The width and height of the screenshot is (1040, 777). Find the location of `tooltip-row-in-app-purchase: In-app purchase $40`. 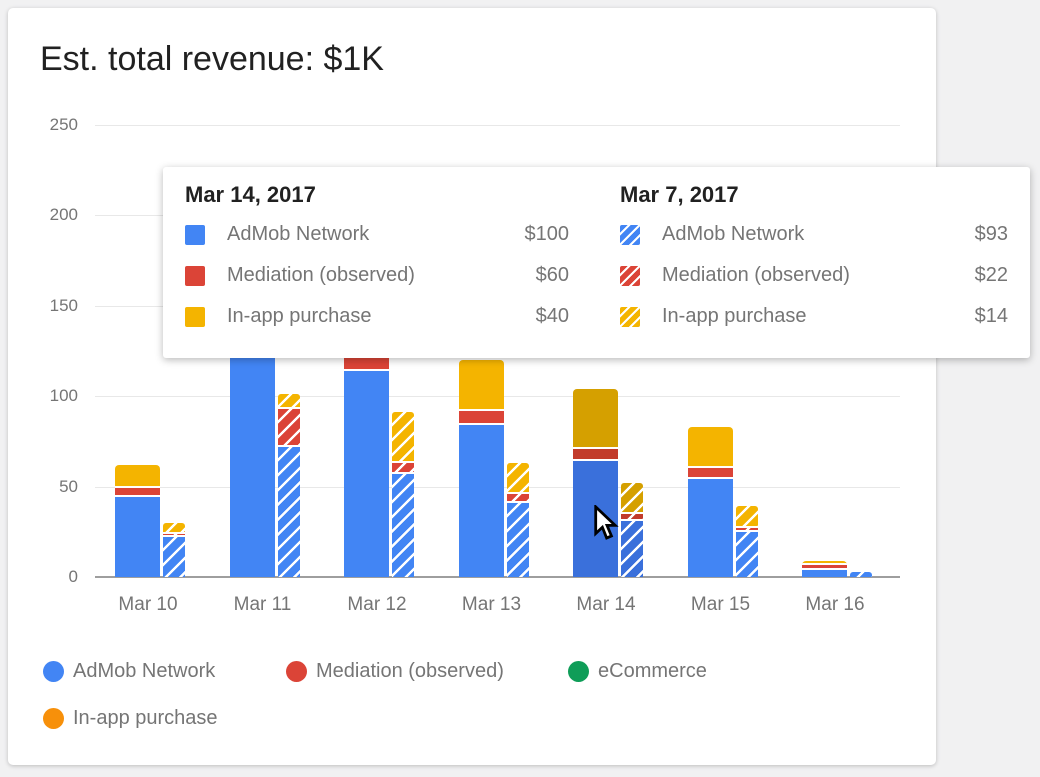

tooltip-row-in-app-purchase: In-app purchase $40 is located at coordinates (377, 316).